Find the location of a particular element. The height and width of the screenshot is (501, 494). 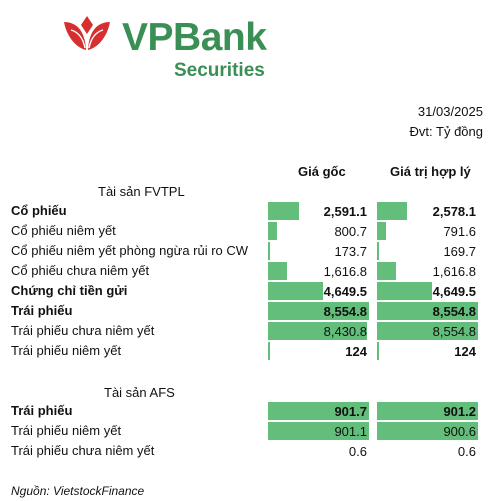

cost-cell: 901.1 is located at coordinates (318, 431).